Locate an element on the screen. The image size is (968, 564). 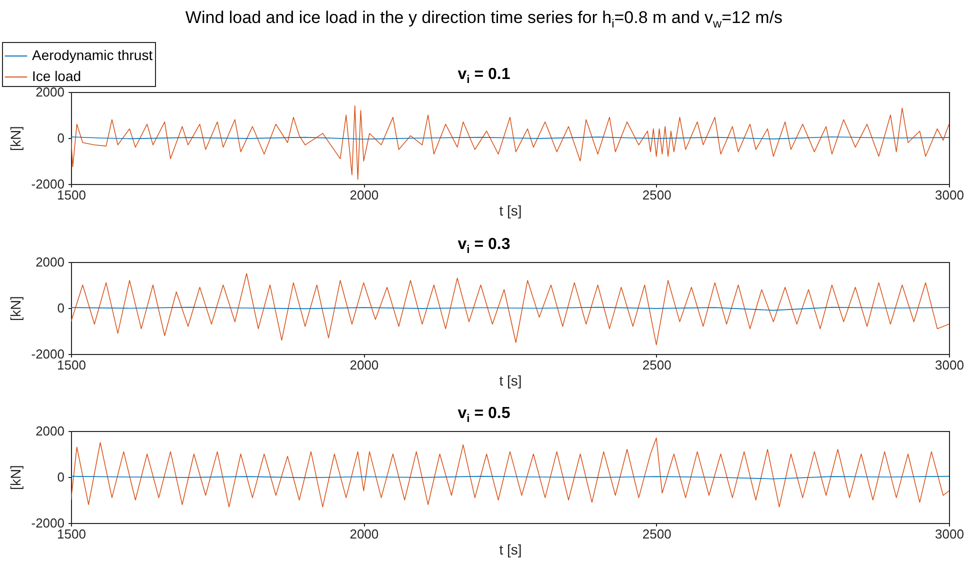
chart-subtitle: v$_{i}$ = 0.1 is located at coordinates (484, 76).